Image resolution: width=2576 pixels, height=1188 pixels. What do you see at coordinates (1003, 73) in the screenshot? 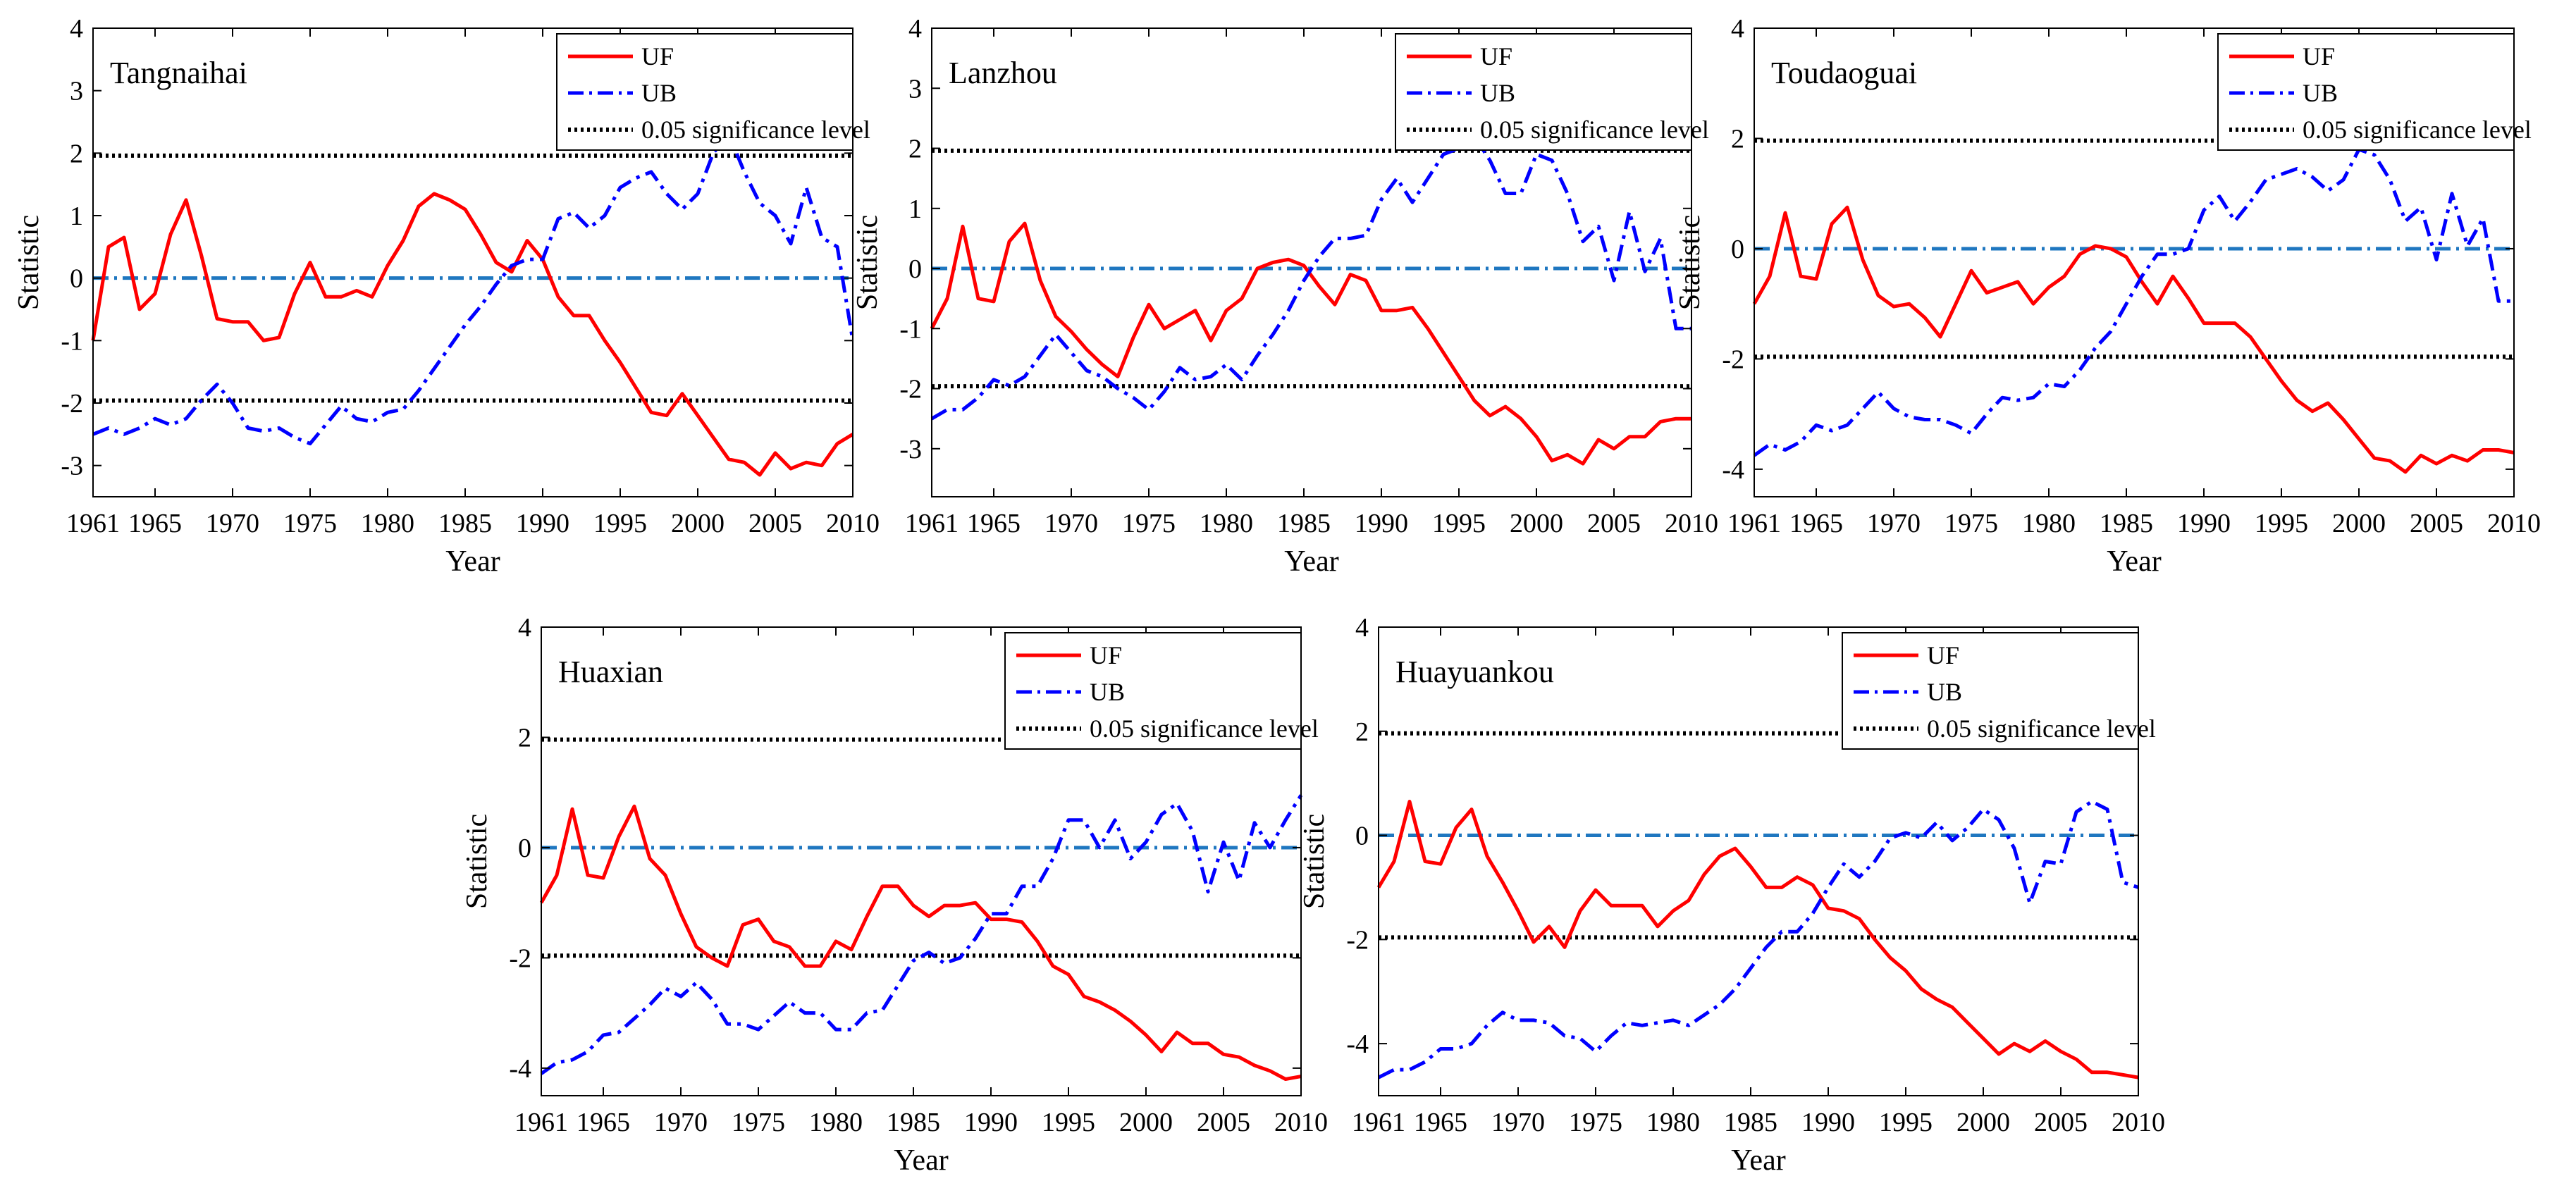
I see `station-title: Lanzhou` at bounding box center [1003, 73].